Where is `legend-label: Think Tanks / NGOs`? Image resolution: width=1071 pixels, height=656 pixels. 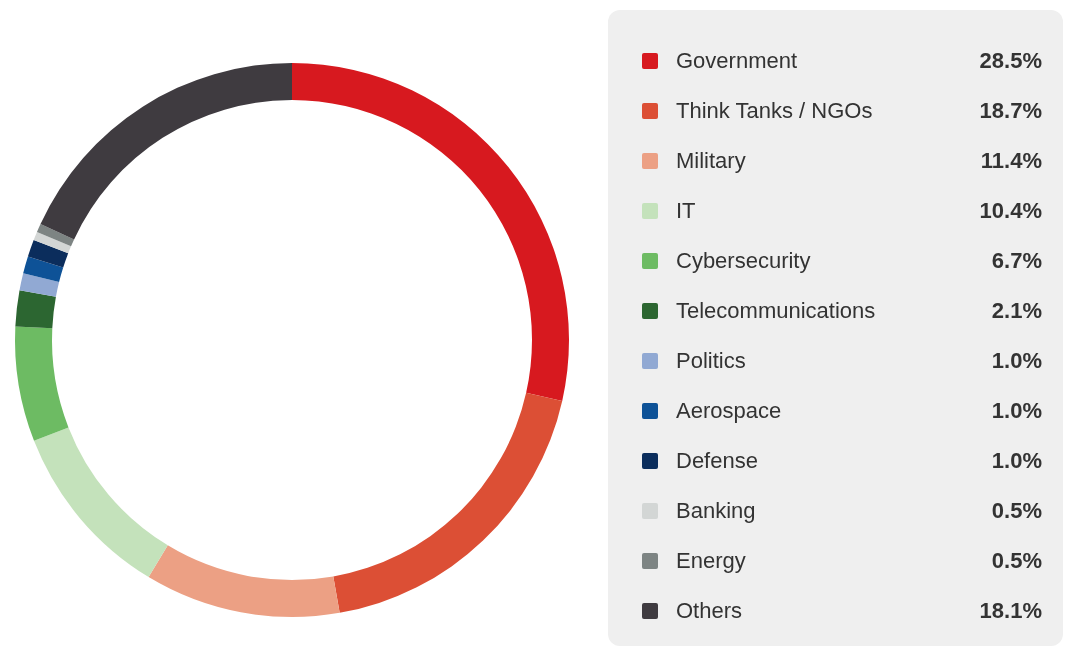 legend-label: Think Tanks / NGOs is located at coordinates (775, 111).